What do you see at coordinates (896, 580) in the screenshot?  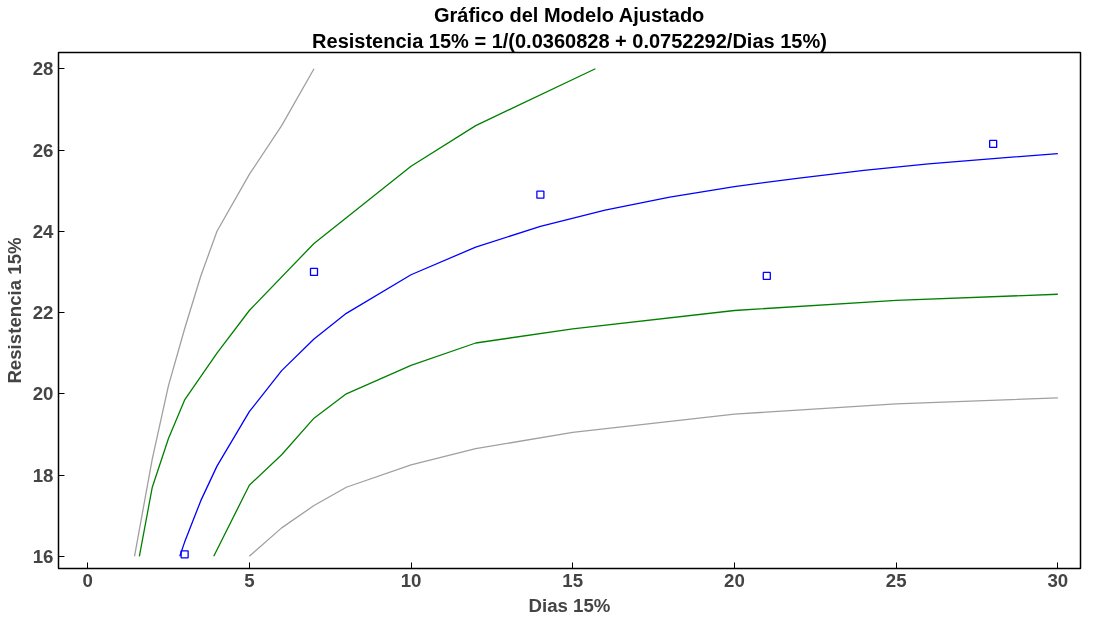 I see `x-tick-label: 25` at bounding box center [896, 580].